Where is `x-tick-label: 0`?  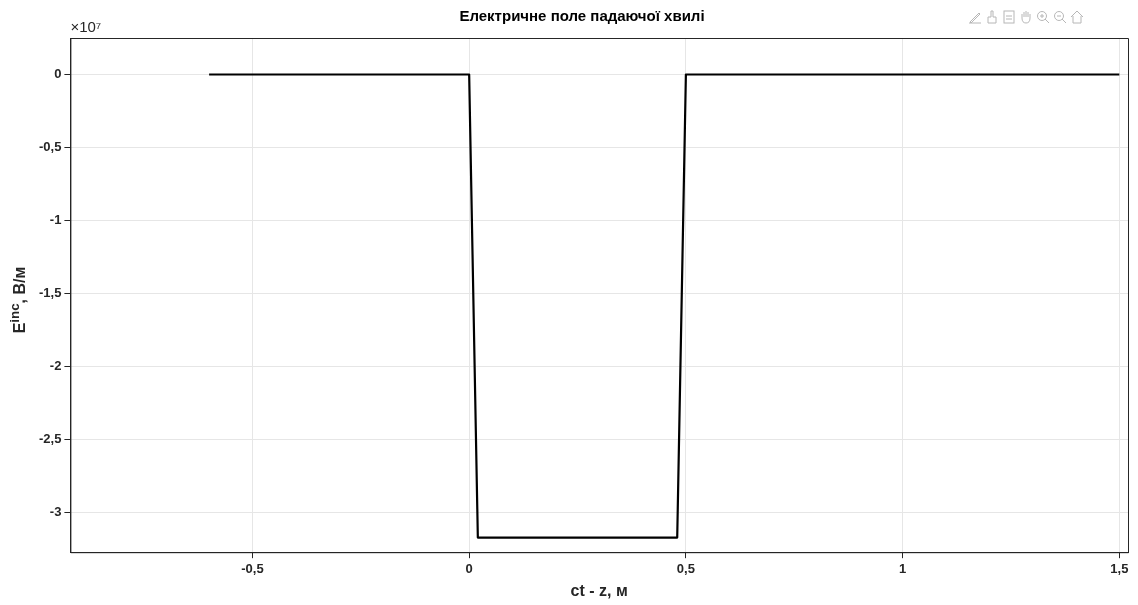 x-tick-label: 0 is located at coordinates (469, 568).